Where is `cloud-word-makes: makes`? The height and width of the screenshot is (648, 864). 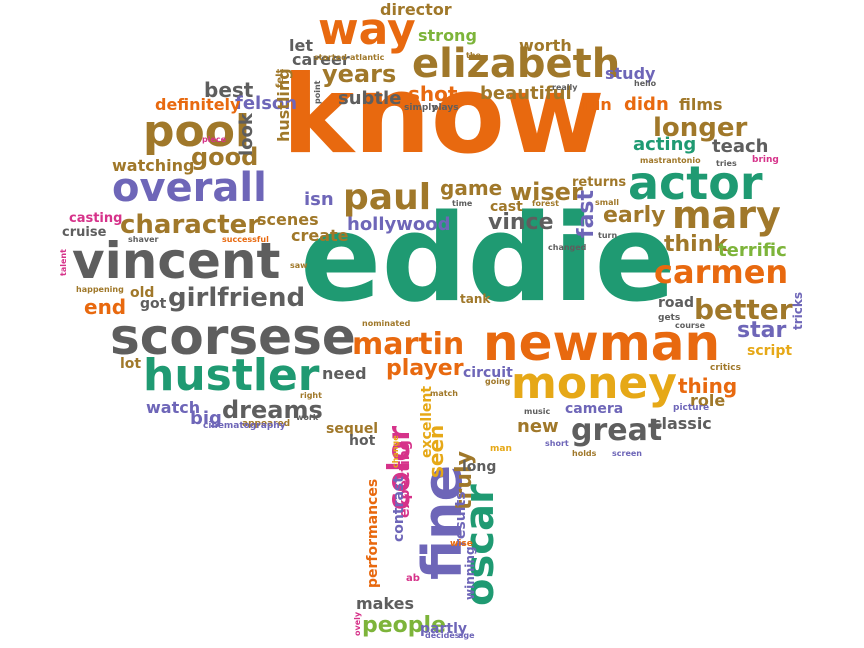
cloud-word-makes: makes is located at coordinates (385, 603).